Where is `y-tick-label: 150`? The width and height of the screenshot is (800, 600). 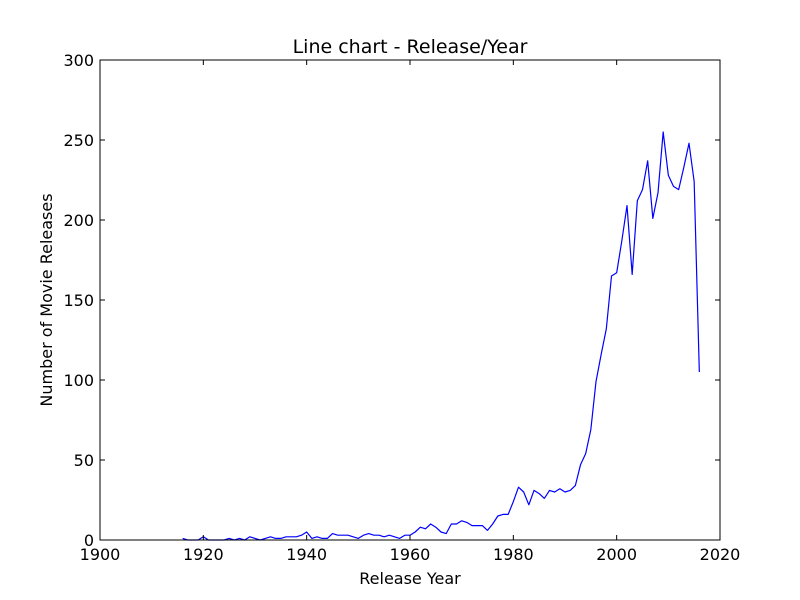 y-tick-label: 150 is located at coordinates (78, 300).